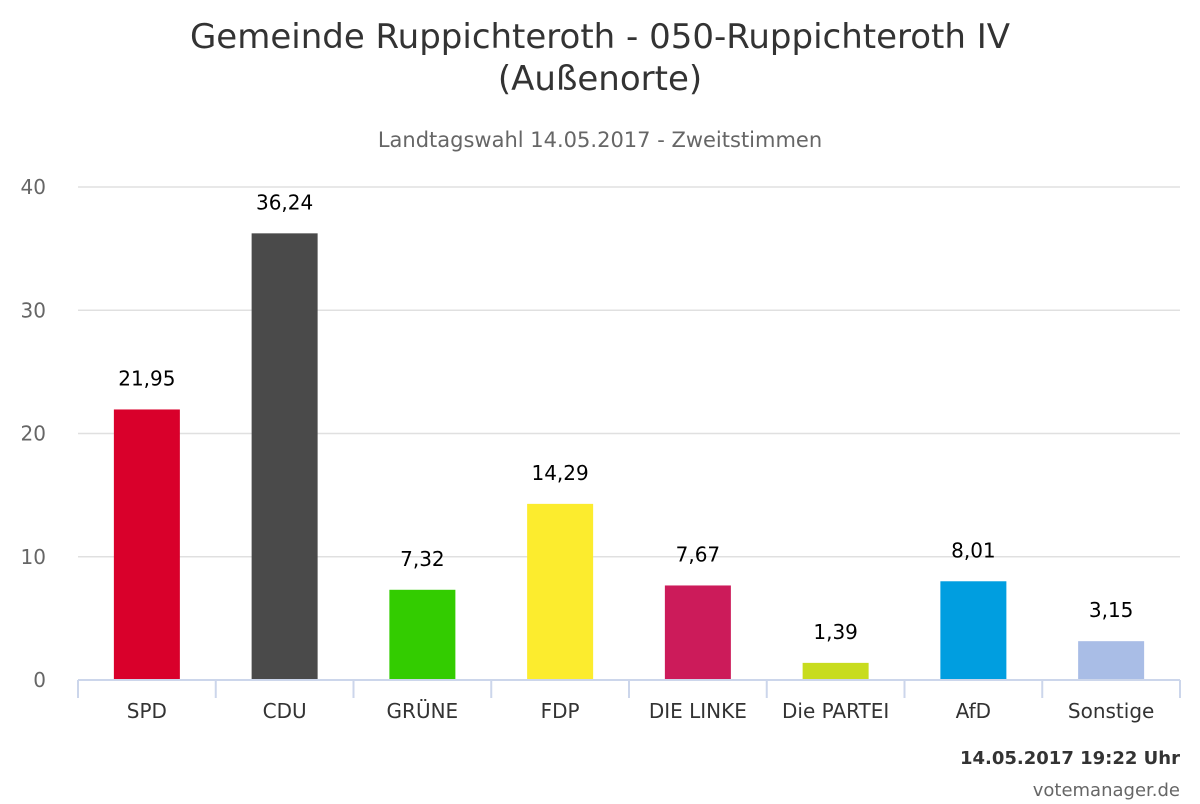 Image resolution: width=1200 pixels, height=804 pixels. Describe the element at coordinates (147, 711) in the screenshot. I see `x-tick-label: SPD` at that location.